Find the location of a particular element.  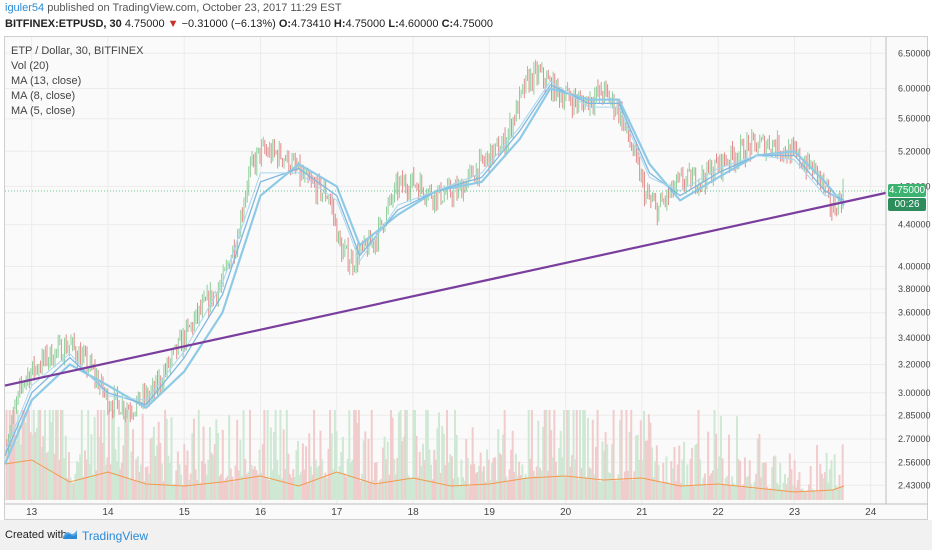

legend-title: ETP / Dollar, 30, BITFINEX is located at coordinates (77, 51).